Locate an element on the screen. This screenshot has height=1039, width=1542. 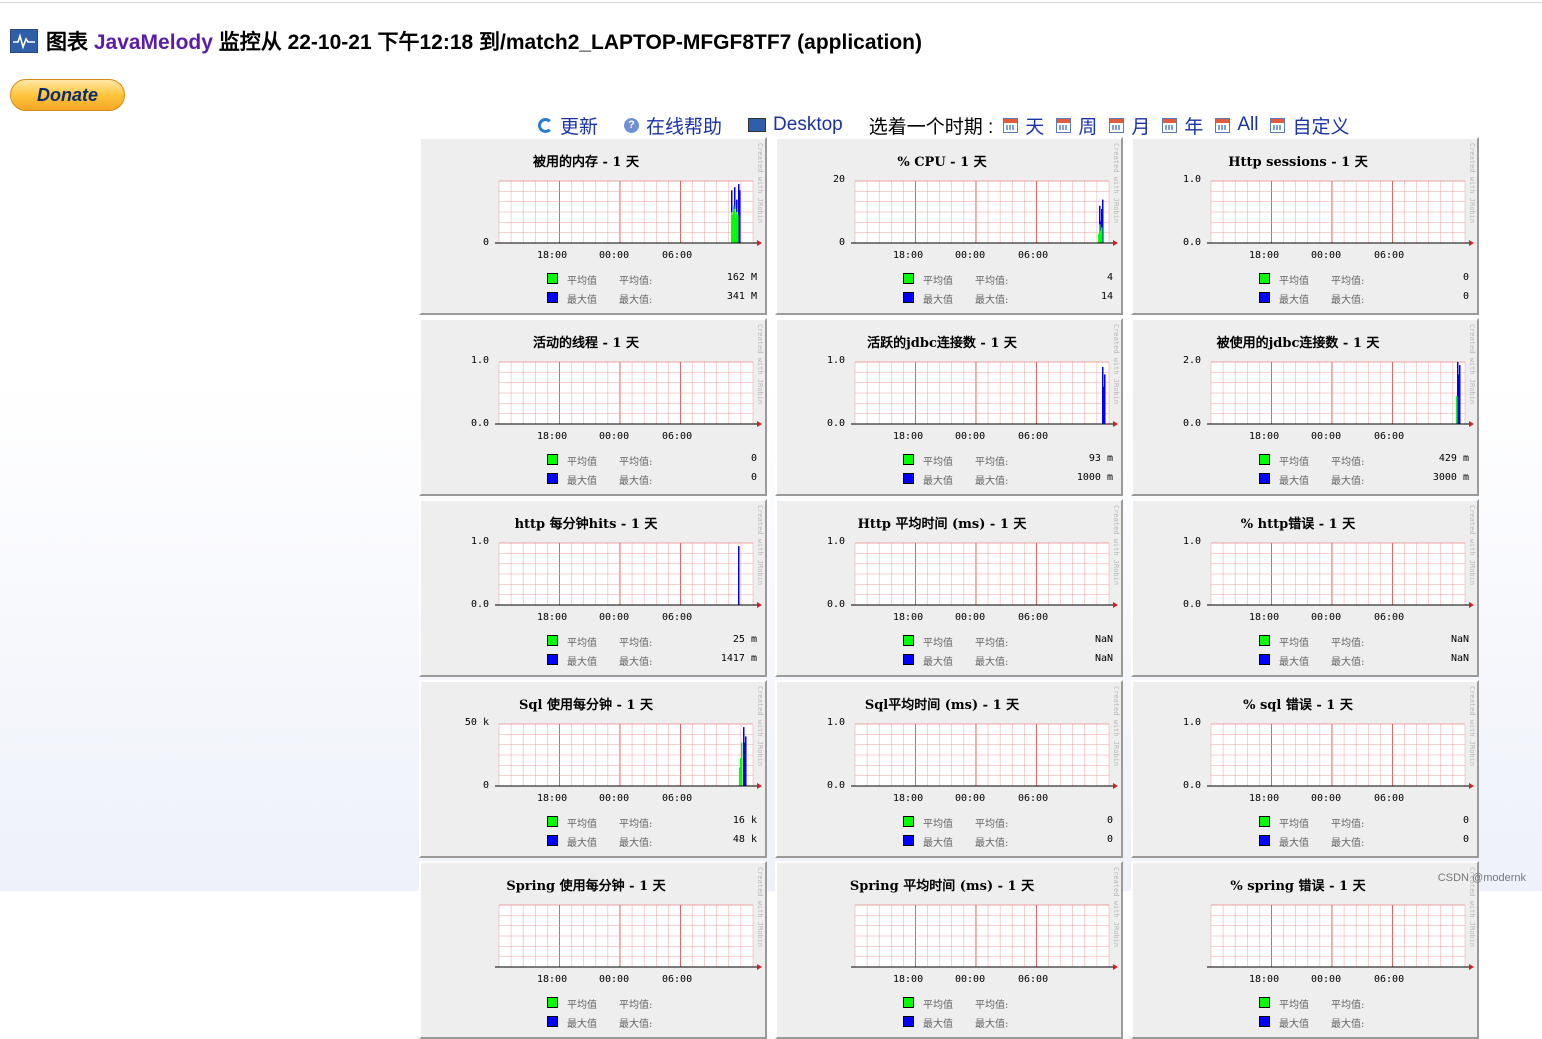
period-custom-link: 自定义 is located at coordinates (1310, 125).